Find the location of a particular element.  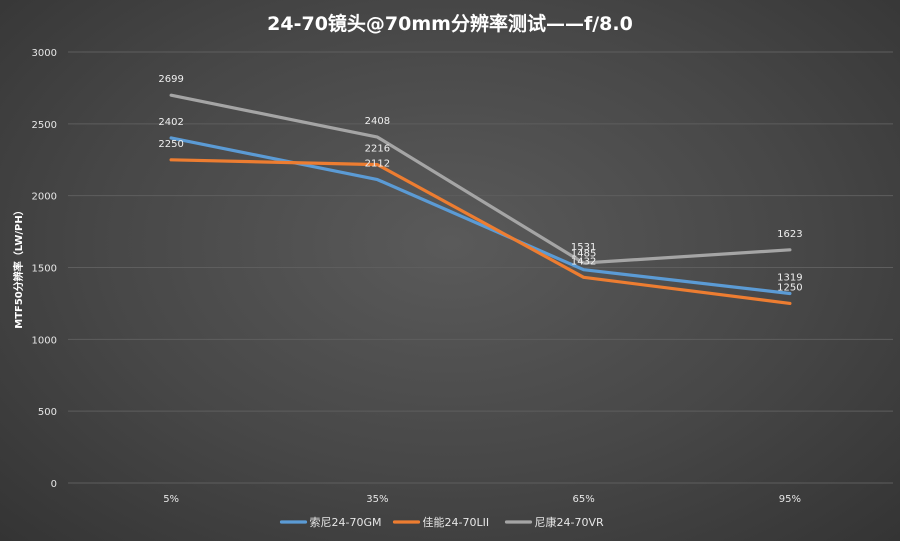

data-label: 2112 is located at coordinates (377, 164).